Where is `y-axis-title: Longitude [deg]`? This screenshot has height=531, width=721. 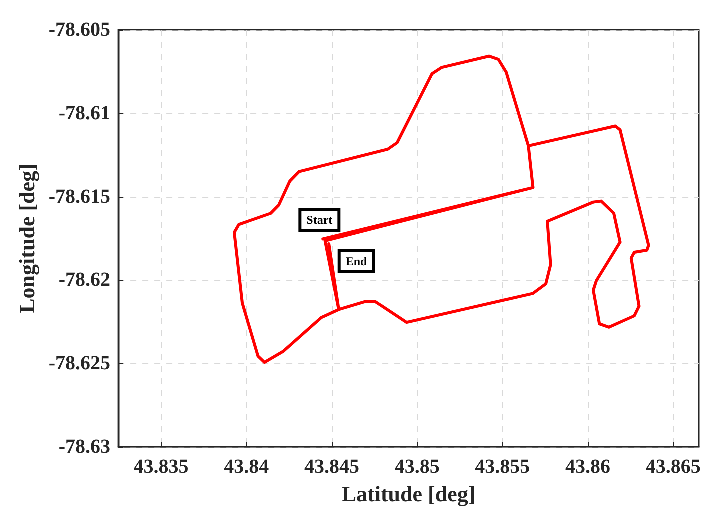
y-axis-title: Longitude [deg] is located at coordinates (27, 239).